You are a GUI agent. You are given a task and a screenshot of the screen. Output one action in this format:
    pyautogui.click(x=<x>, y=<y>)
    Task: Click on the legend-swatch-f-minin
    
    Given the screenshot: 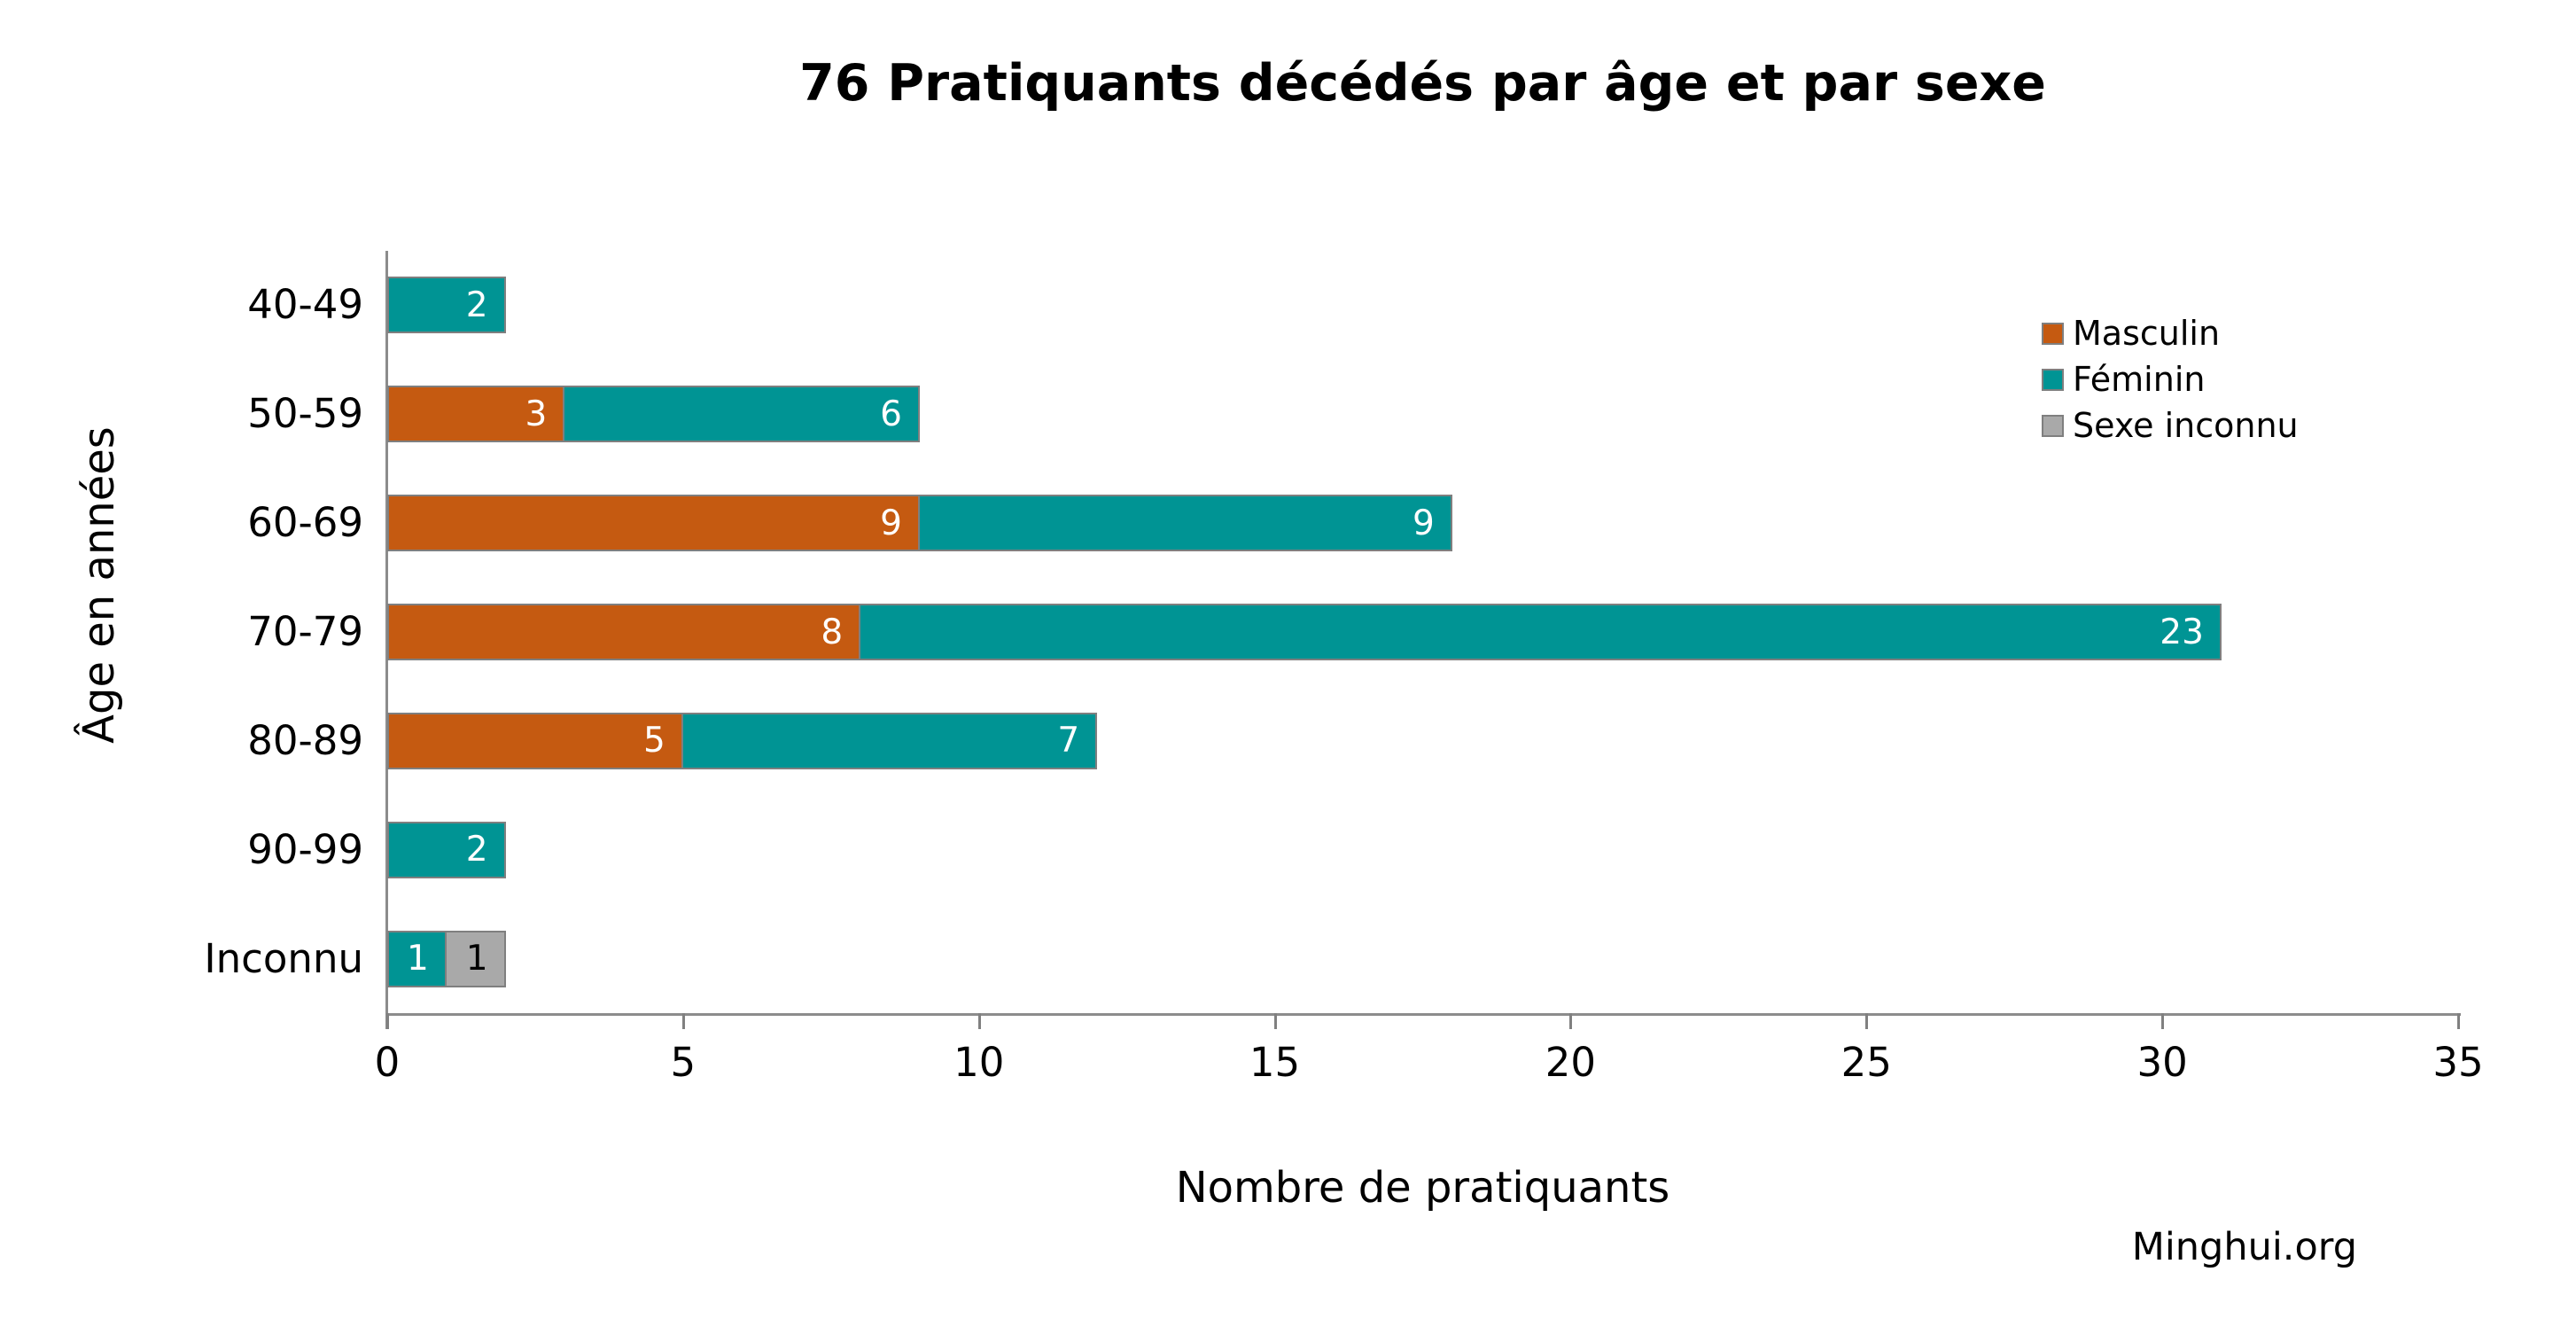 What is the action you would take?
    pyautogui.click(x=2053, y=379)
    